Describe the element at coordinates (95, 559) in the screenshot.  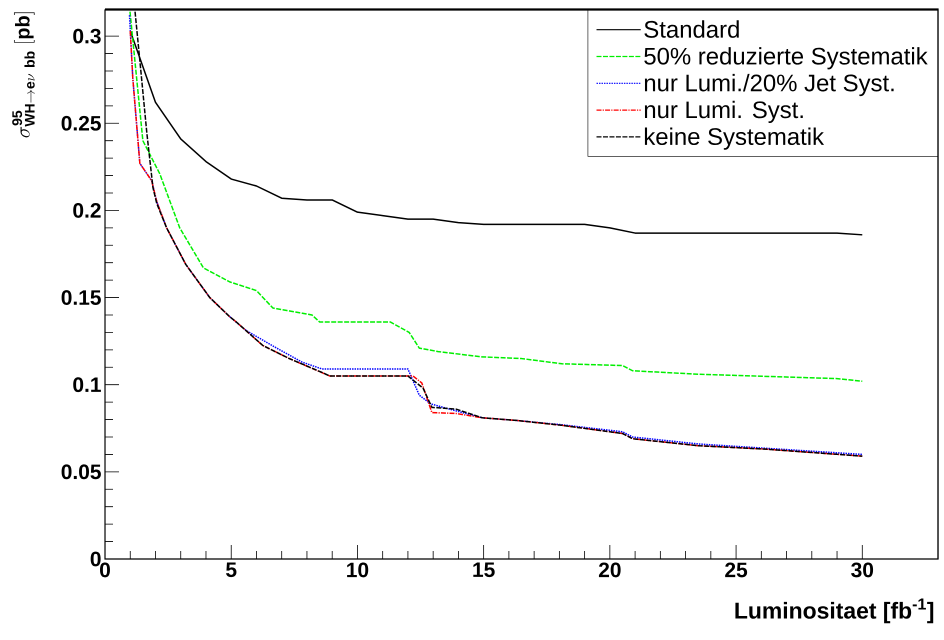
I see `y-tick-label: 0` at that location.